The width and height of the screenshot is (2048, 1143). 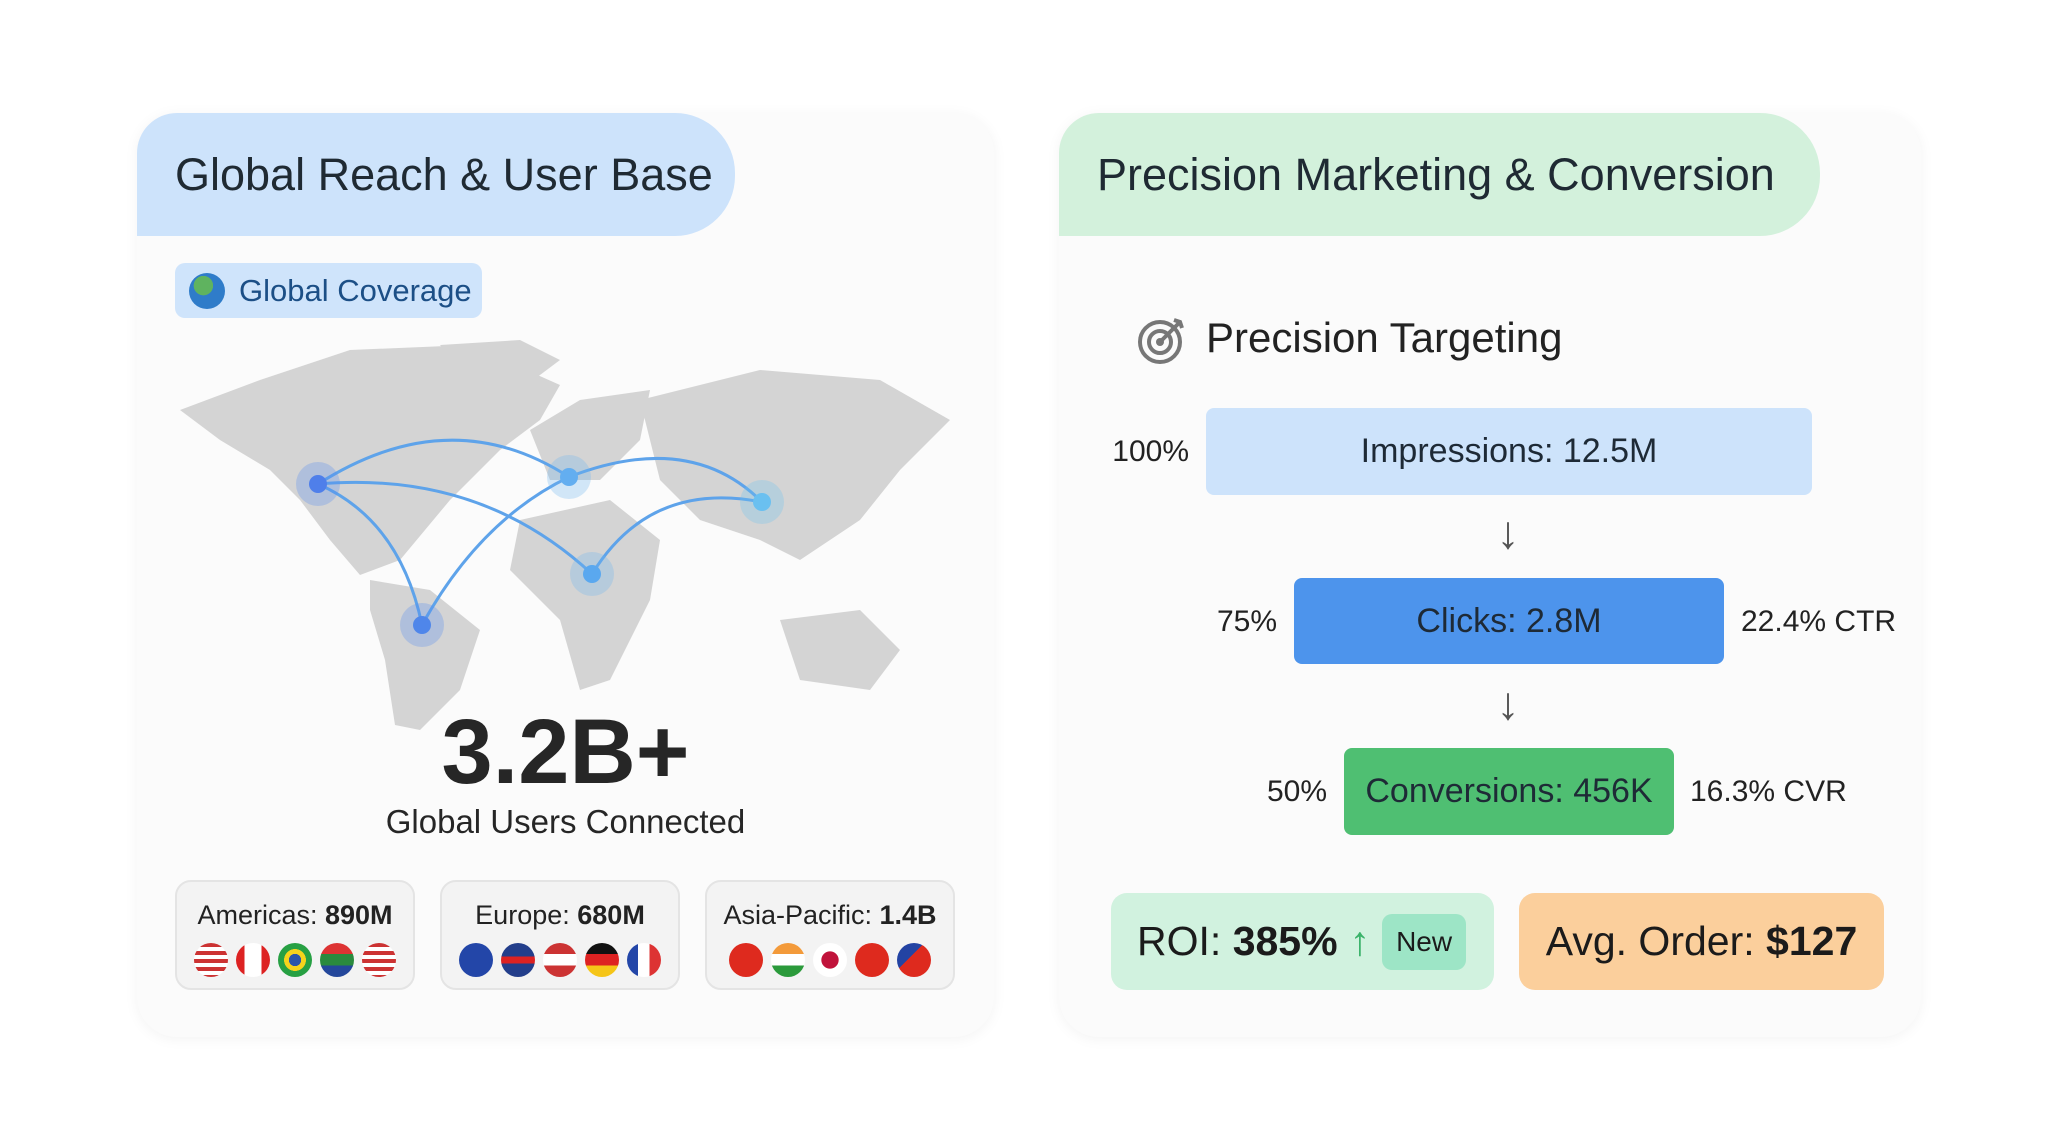 What do you see at coordinates (840, 650) in the screenshot?
I see `australia` at bounding box center [840, 650].